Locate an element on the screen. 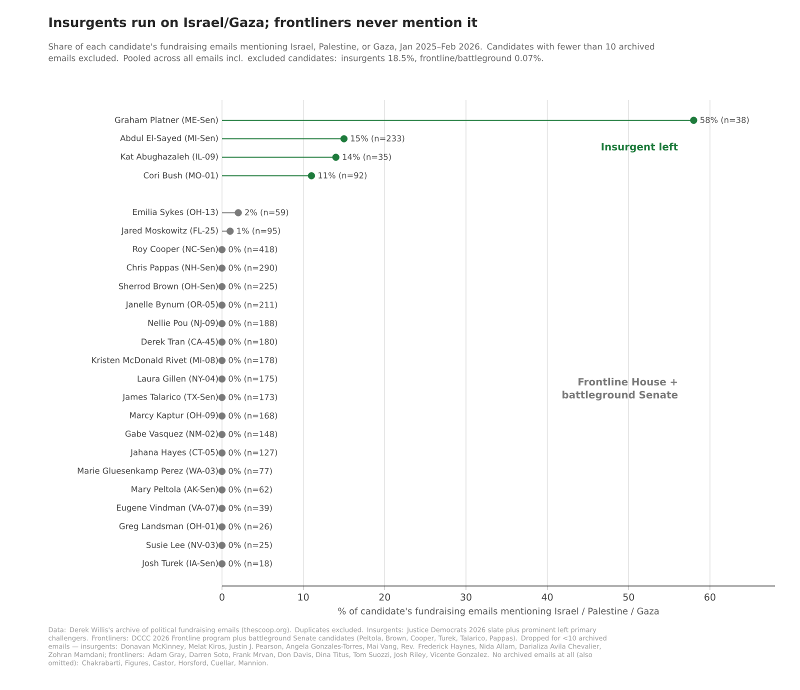 The height and width of the screenshot is (690, 800). data-label: 0% (n=290) is located at coordinates (253, 268).